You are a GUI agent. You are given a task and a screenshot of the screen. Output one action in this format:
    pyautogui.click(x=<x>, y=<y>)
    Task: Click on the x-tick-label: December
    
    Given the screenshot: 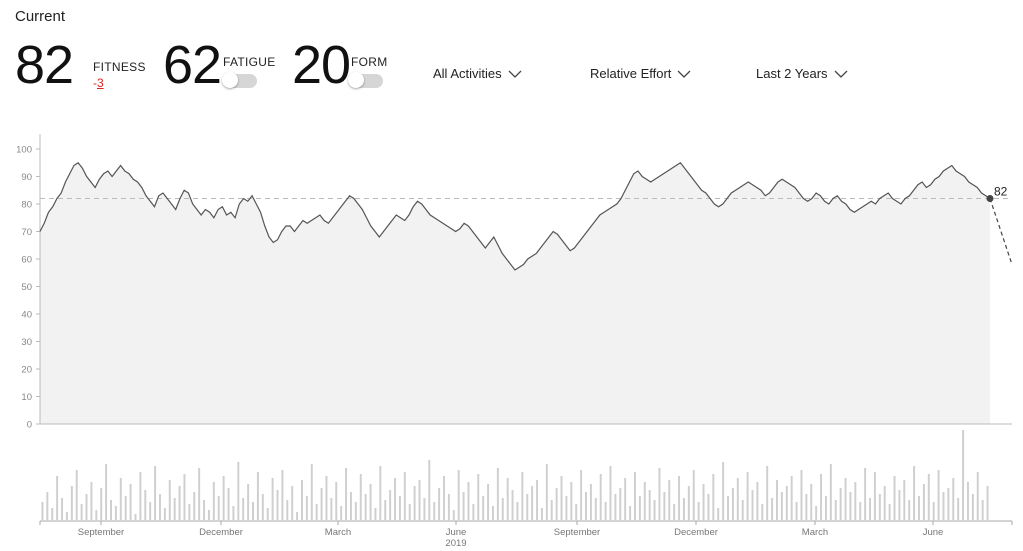 What is the action you would take?
    pyautogui.click(x=696, y=532)
    